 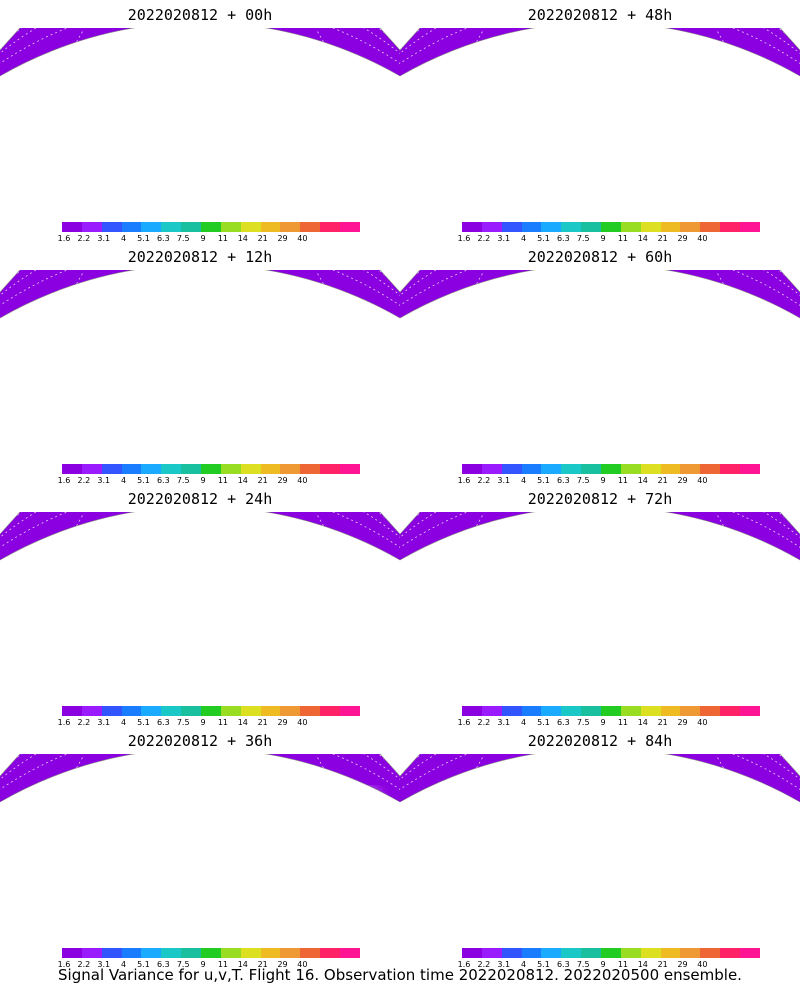 What do you see at coordinates (183, 238) in the screenshot?
I see `colorbar-tick-label: 7.5` at bounding box center [183, 238].